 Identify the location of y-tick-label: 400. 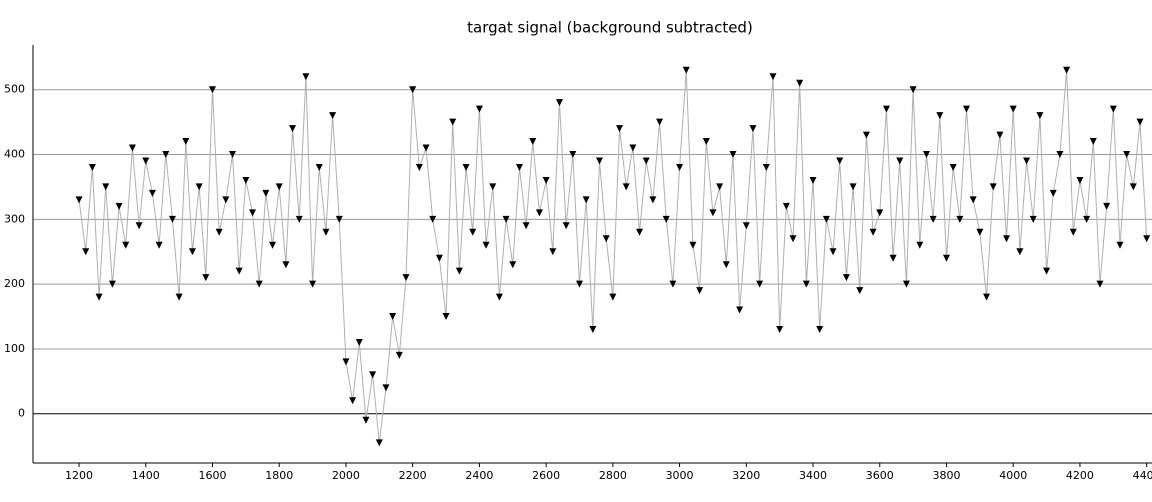
(14, 154).